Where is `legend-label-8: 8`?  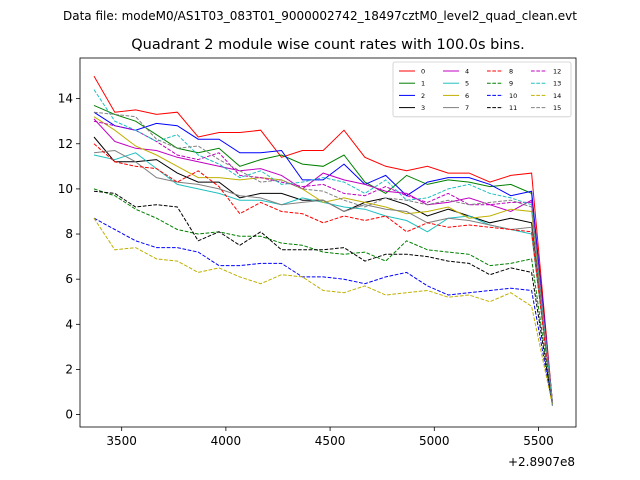 legend-label-8: 8 is located at coordinates (511, 72).